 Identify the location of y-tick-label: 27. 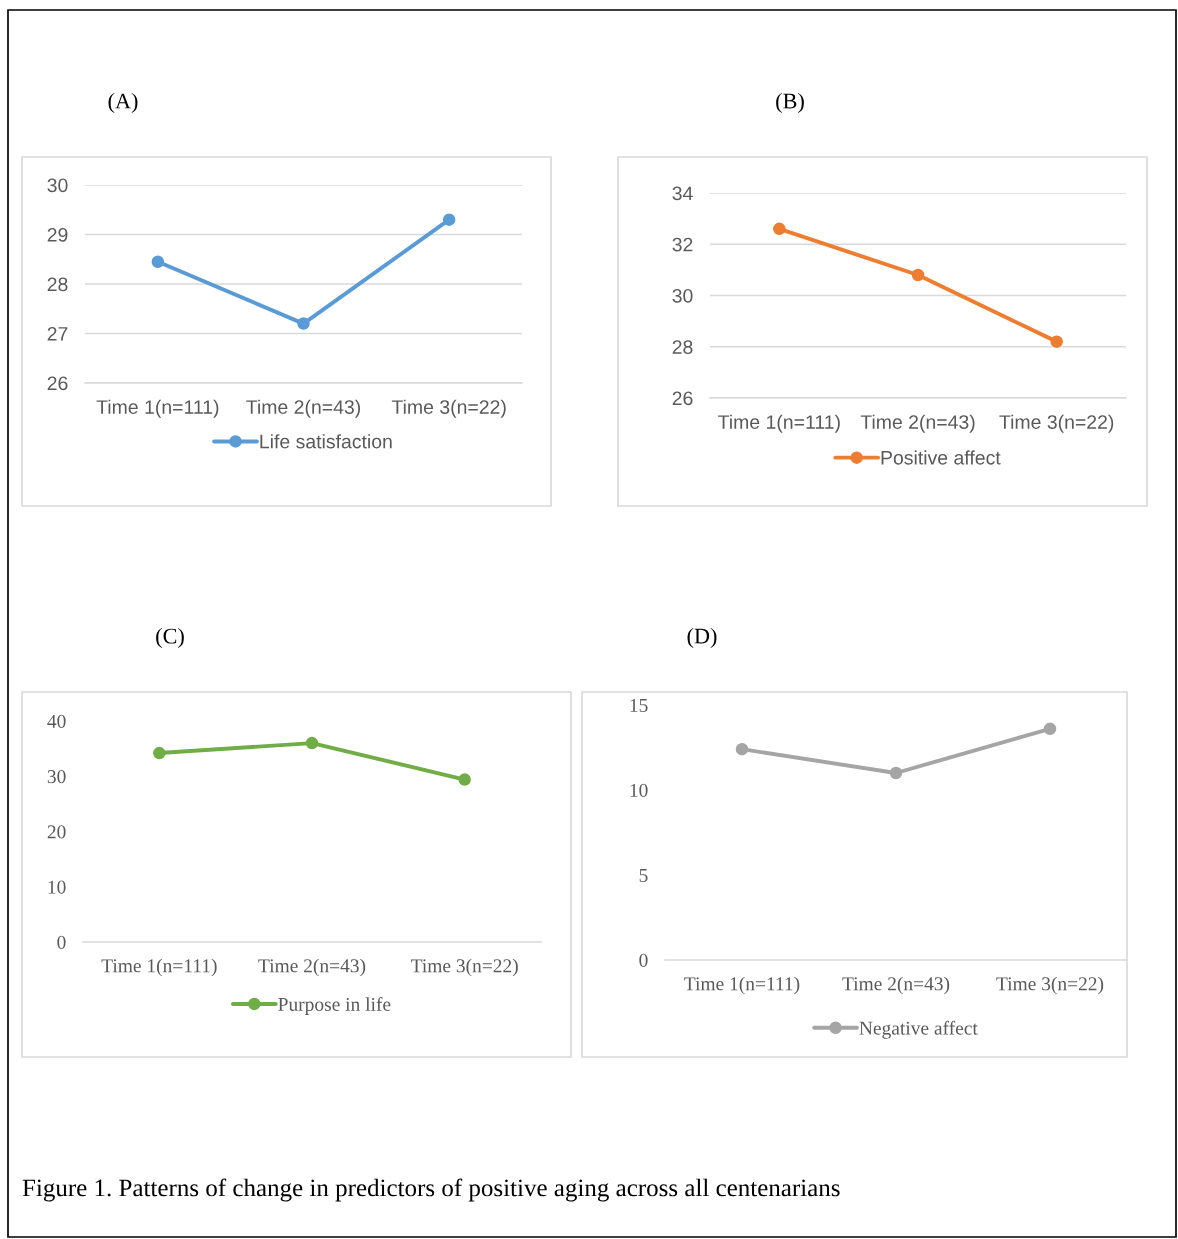
(57, 333).